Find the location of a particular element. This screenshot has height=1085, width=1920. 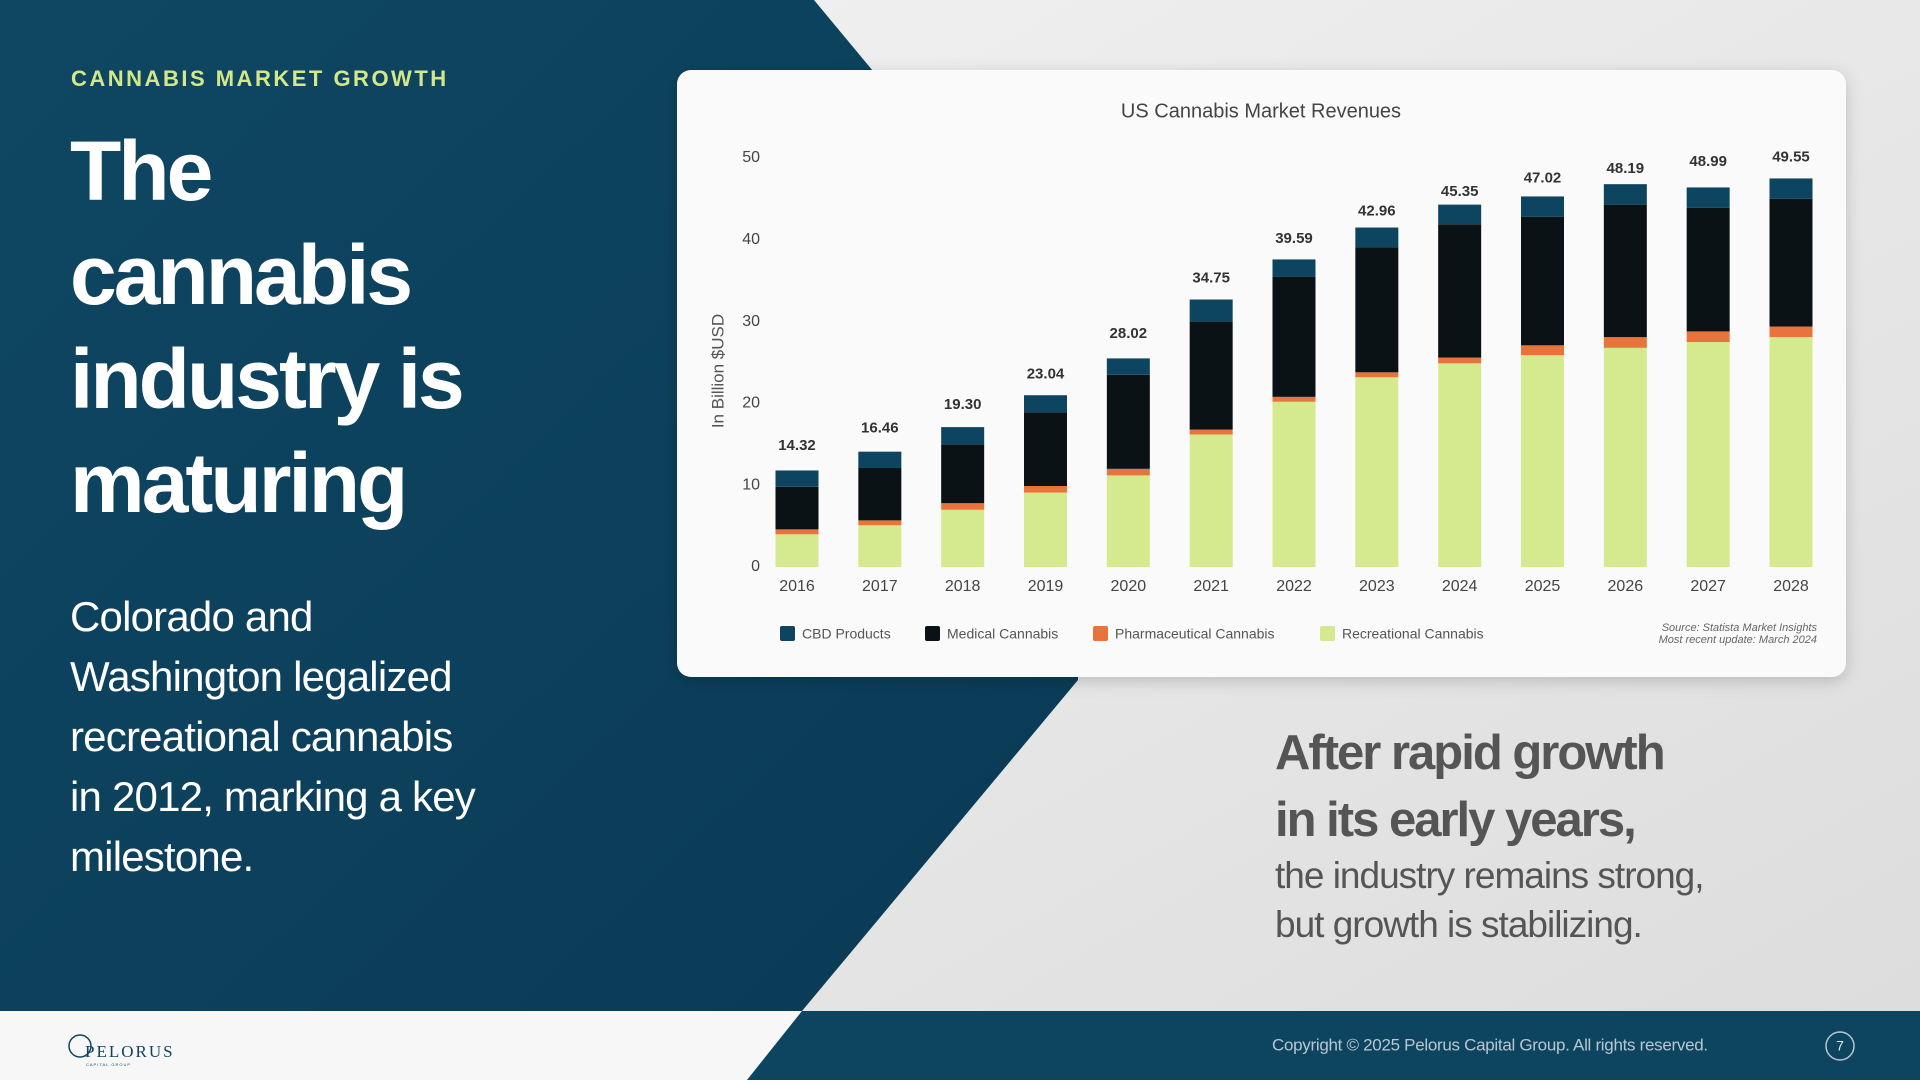

legend-label: CBD Products is located at coordinates (846, 634).